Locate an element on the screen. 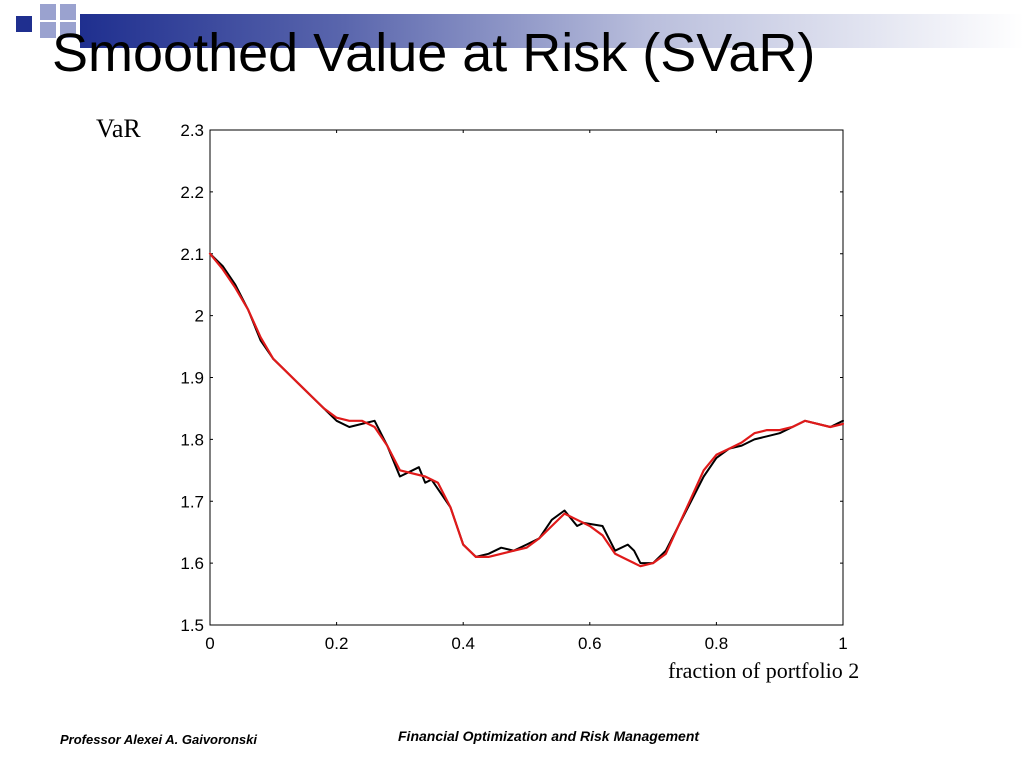 This screenshot has width=1024, height=768. y-tick-label: 1.7 is located at coordinates (192, 501).